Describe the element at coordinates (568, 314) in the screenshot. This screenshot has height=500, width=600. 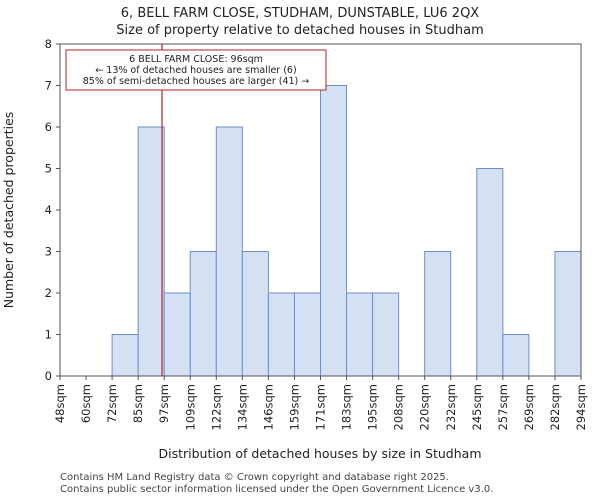
I see `bar-282sqm` at that location.